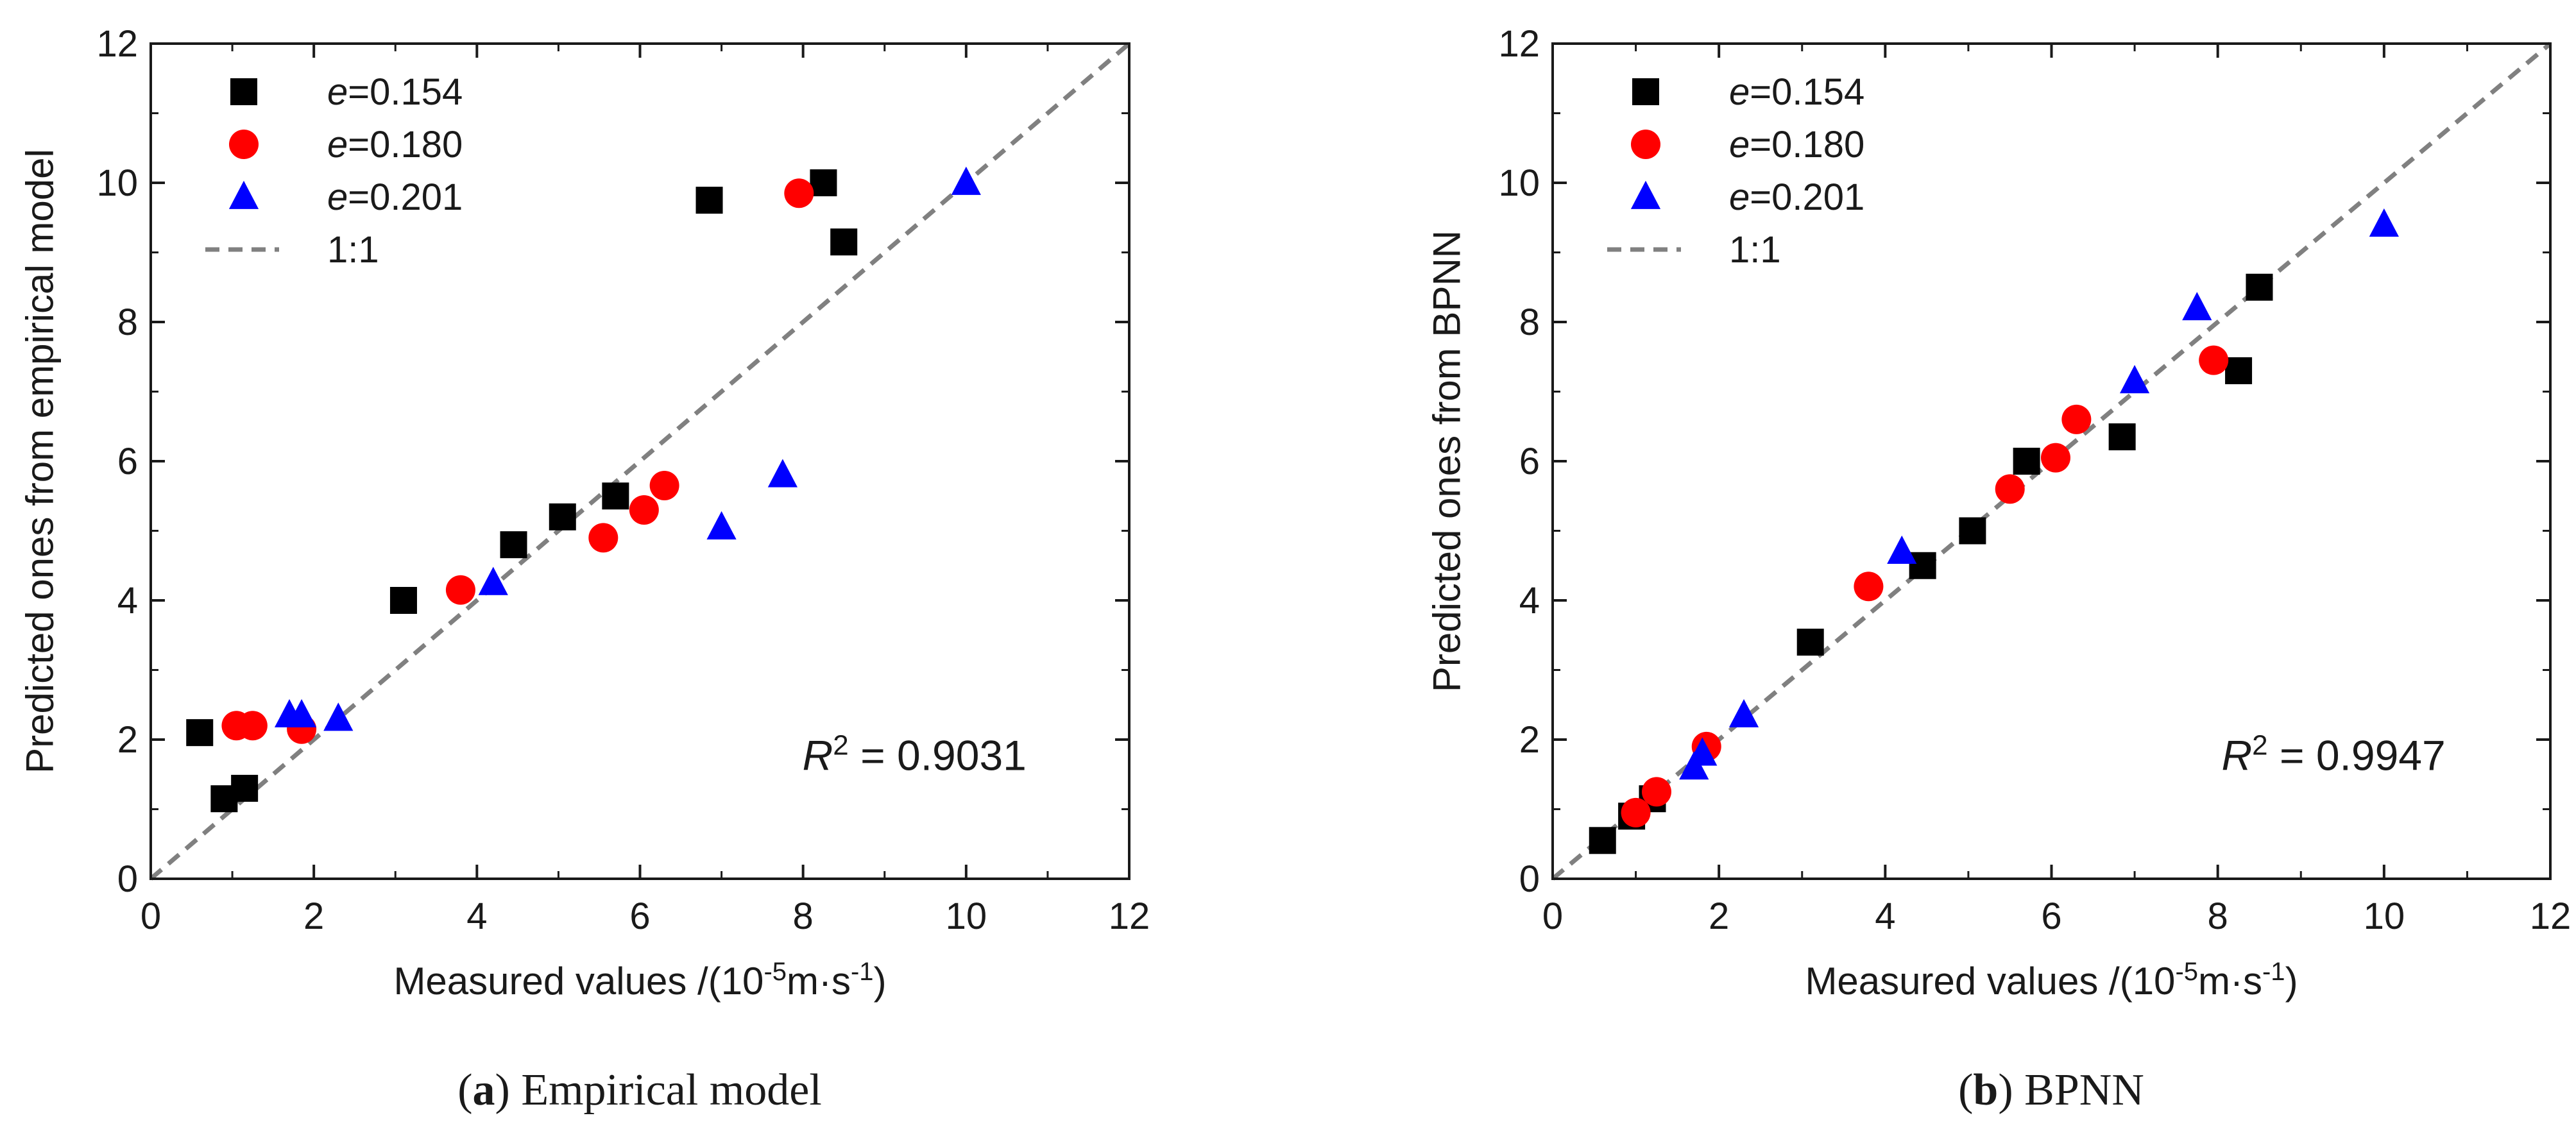 This screenshot has height=1136, width=2576. Describe the element at coordinates (395, 92) in the screenshot. I see `legend-label: e=0.154` at that location.